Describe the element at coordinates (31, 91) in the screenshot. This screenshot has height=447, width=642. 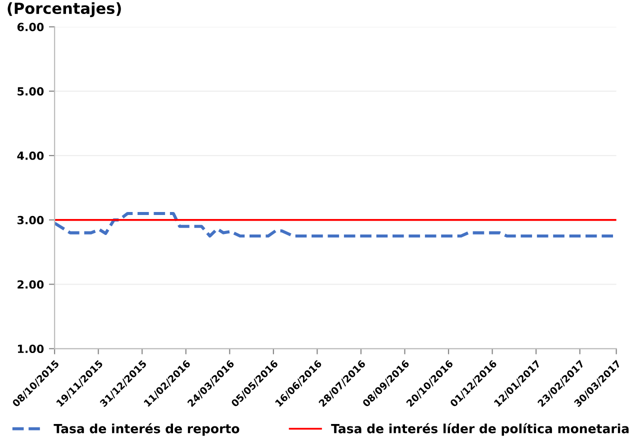
I see `y-tick-label: 5.00` at that location.